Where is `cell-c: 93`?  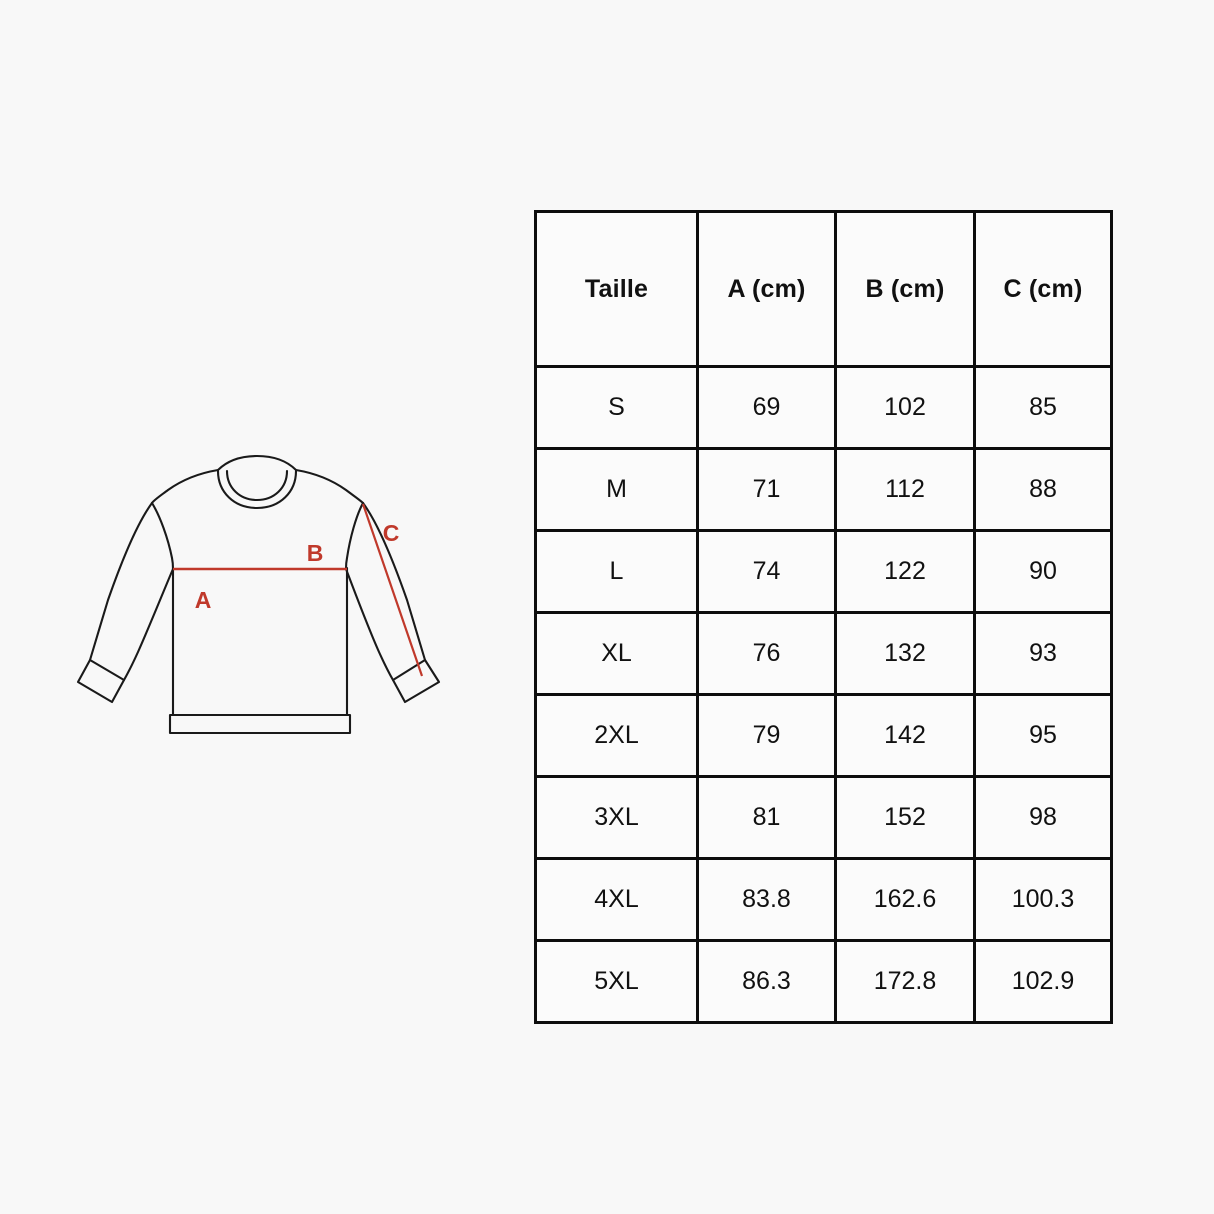 cell-c: 93 is located at coordinates (1043, 653).